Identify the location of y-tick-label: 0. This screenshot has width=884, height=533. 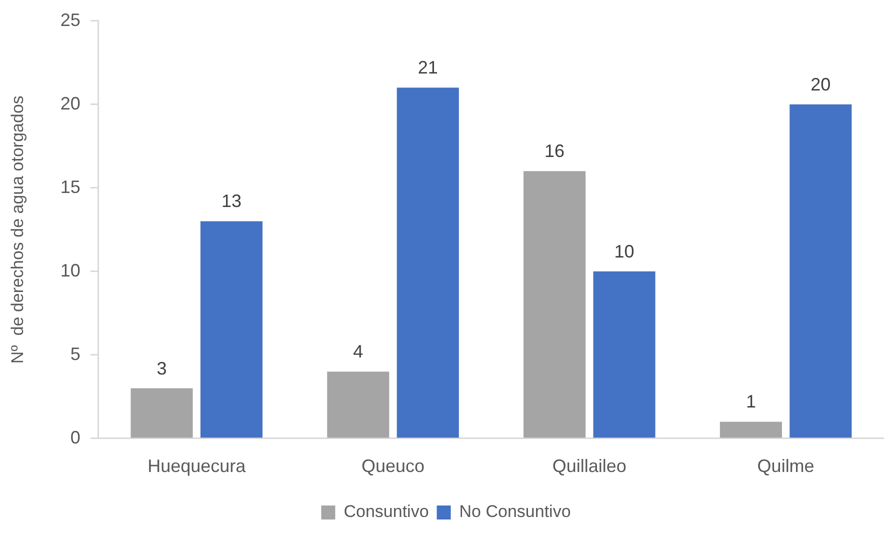
(75, 437).